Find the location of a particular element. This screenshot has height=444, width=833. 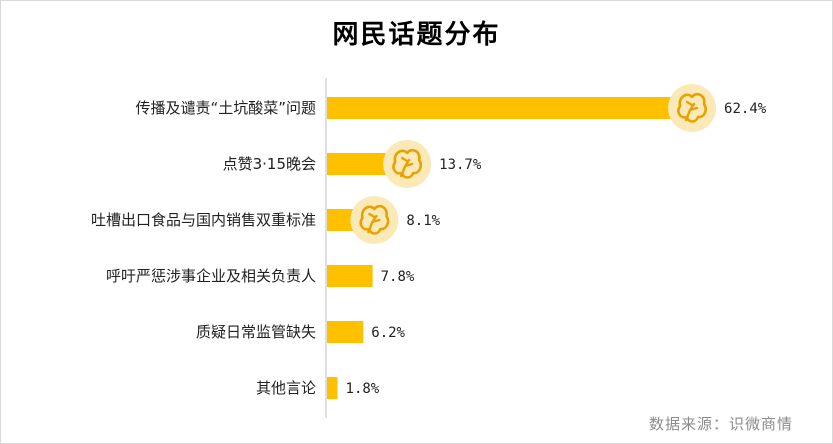

category-label-2: 吐槽出口食品与国内销售双重标准 is located at coordinates (203, 220).